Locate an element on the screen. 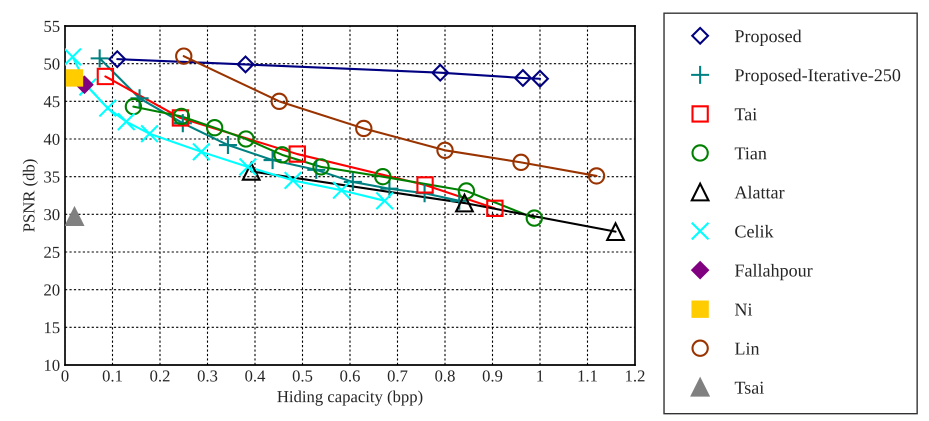 The width and height of the screenshot is (929, 421). x-tick-label: 0.7 is located at coordinates (398, 376).